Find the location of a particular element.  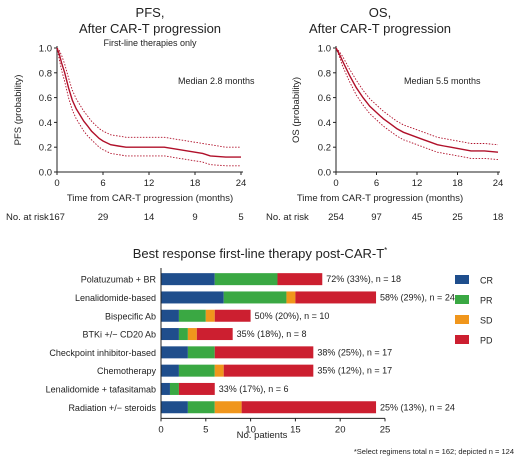

category-label: Chemotherapy is located at coordinates (127, 371).